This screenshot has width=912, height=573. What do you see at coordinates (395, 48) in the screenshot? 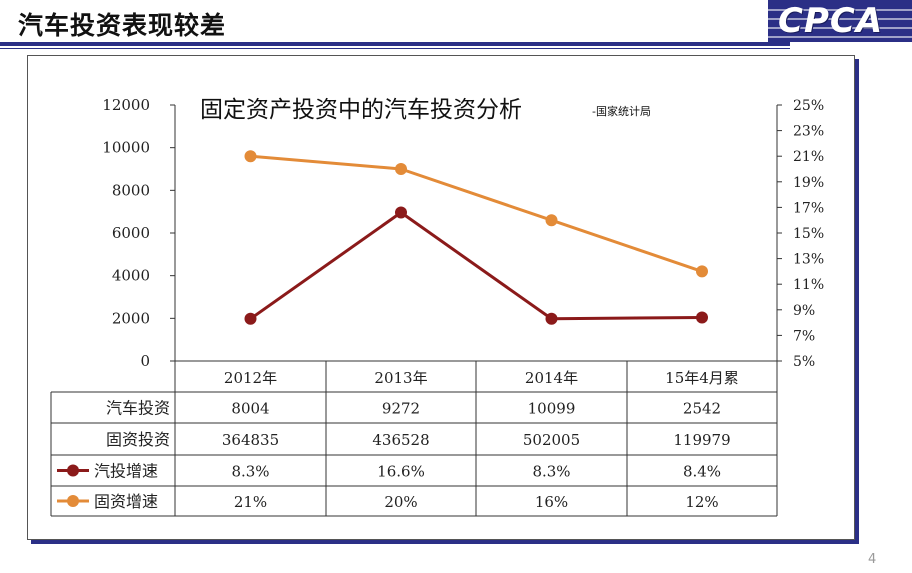
I see `title-rule-thin` at bounding box center [395, 48].